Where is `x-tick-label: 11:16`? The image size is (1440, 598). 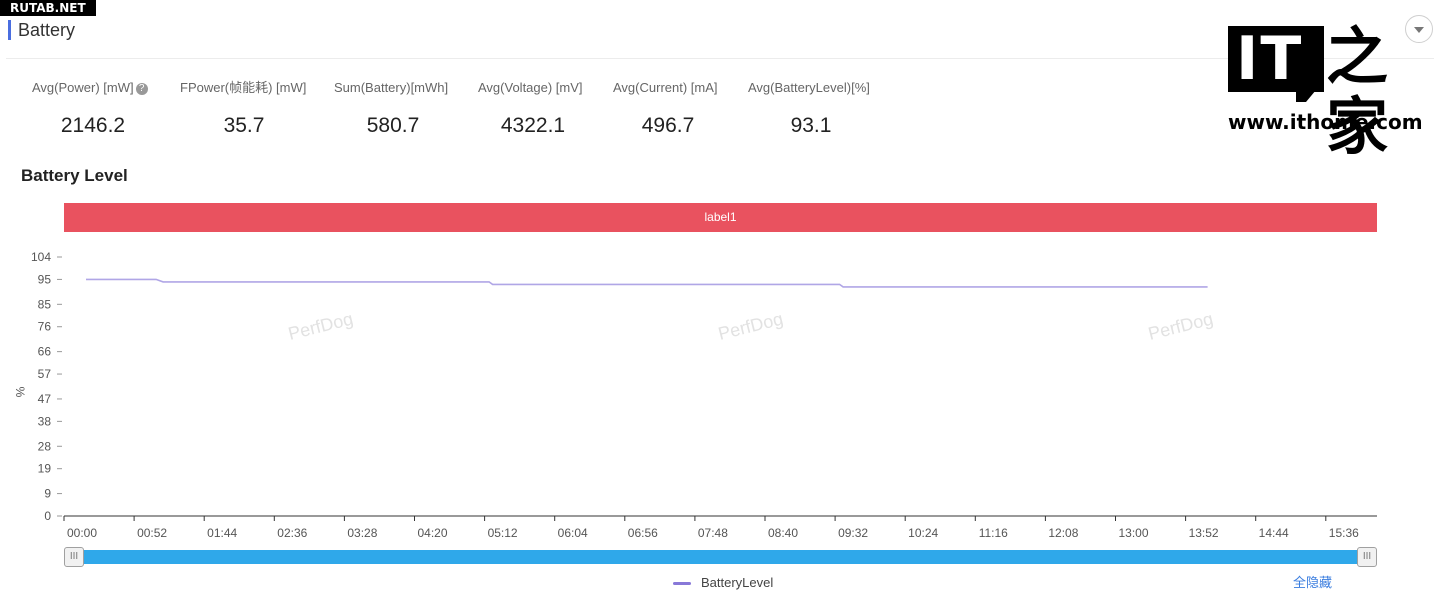
x-tick-label: 11:16 is located at coordinates (993, 533).